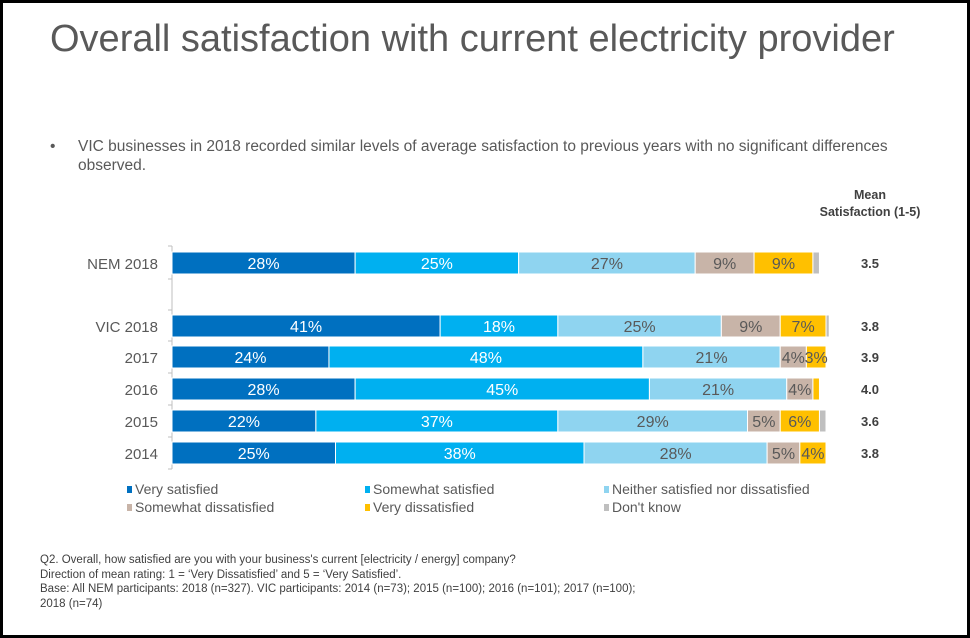 The width and height of the screenshot is (970, 638). I want to click on category-label: 2014, so click(141, 454).